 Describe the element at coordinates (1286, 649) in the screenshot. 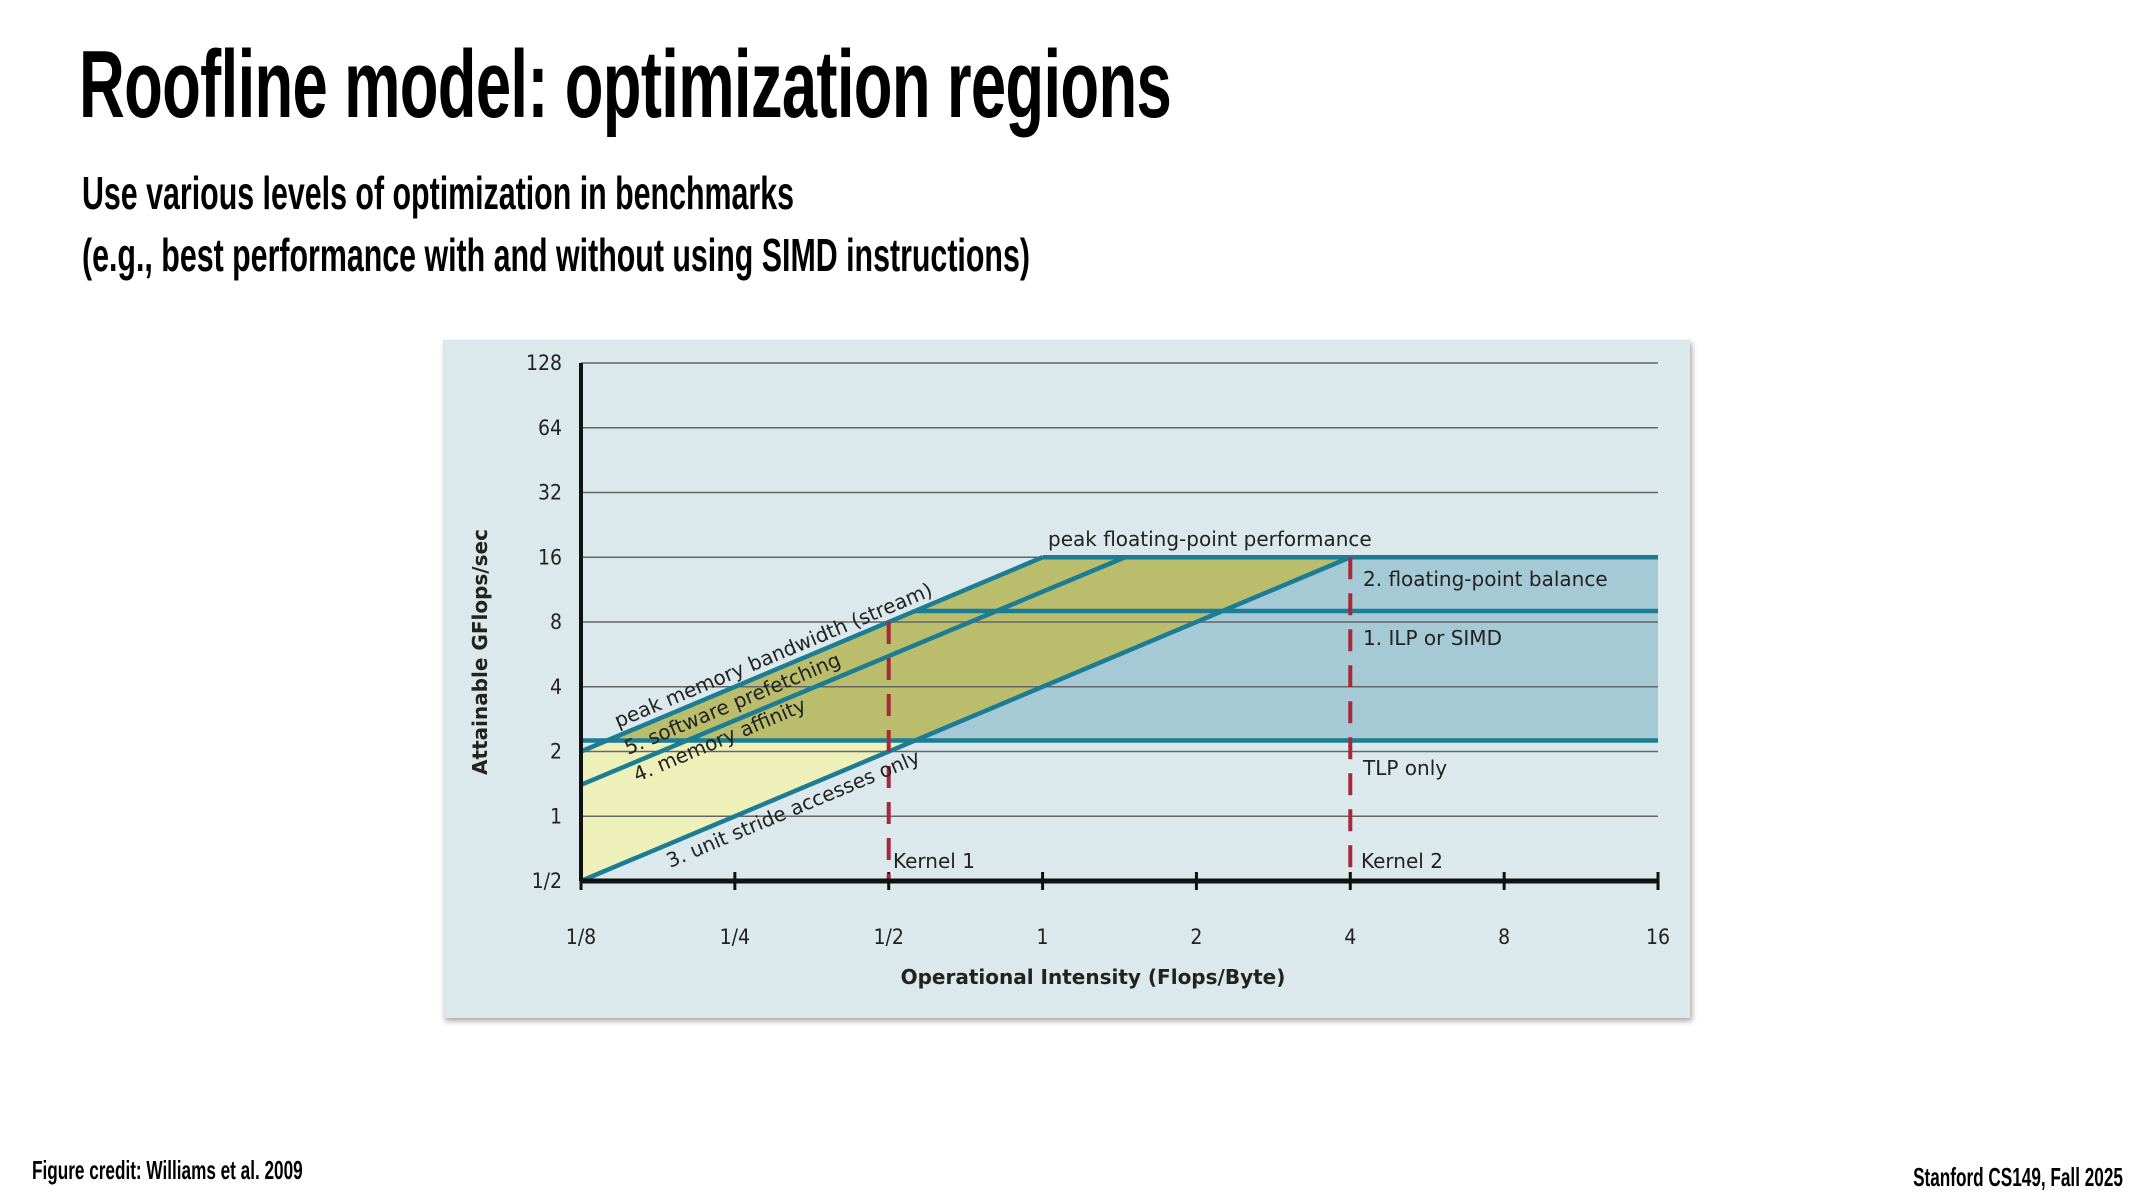

I see `region-blue` at that location.